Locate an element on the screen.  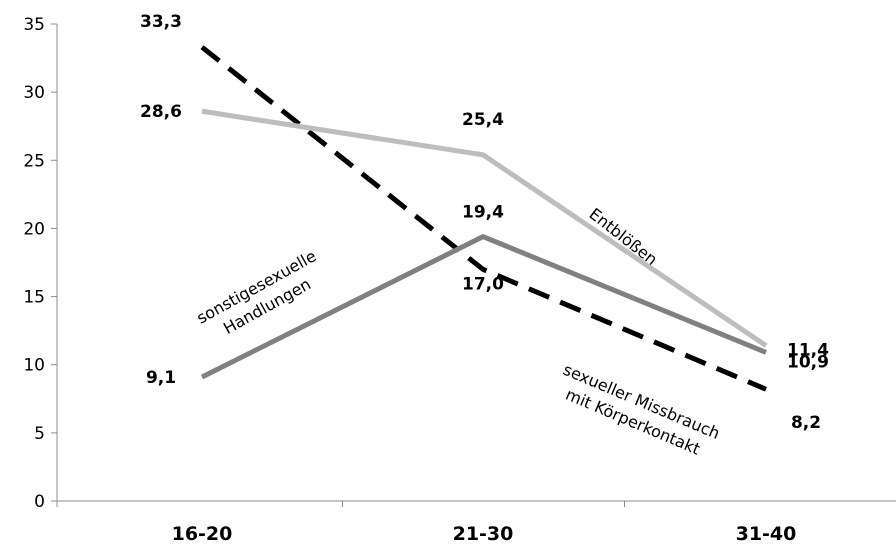
data-label: 11,4 is located at coordinates (808, 351).